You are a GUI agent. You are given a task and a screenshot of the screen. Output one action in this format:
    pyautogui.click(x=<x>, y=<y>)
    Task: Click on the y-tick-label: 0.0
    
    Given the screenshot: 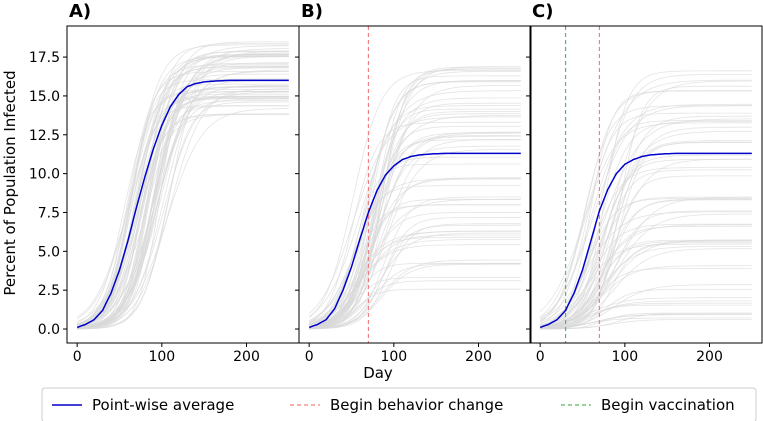 What is the action you would take?
    pyautogui.click(x=49, y=330)
    